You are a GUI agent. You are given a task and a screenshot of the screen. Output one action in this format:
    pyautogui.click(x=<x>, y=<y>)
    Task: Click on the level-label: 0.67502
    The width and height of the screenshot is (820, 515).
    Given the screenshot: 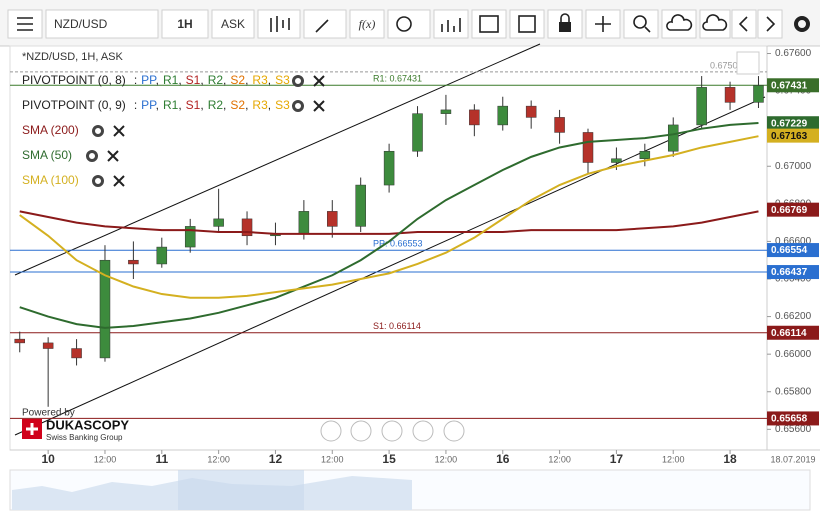 What is the action you would take?
    pyautogui.click(x=726, y=65)
    